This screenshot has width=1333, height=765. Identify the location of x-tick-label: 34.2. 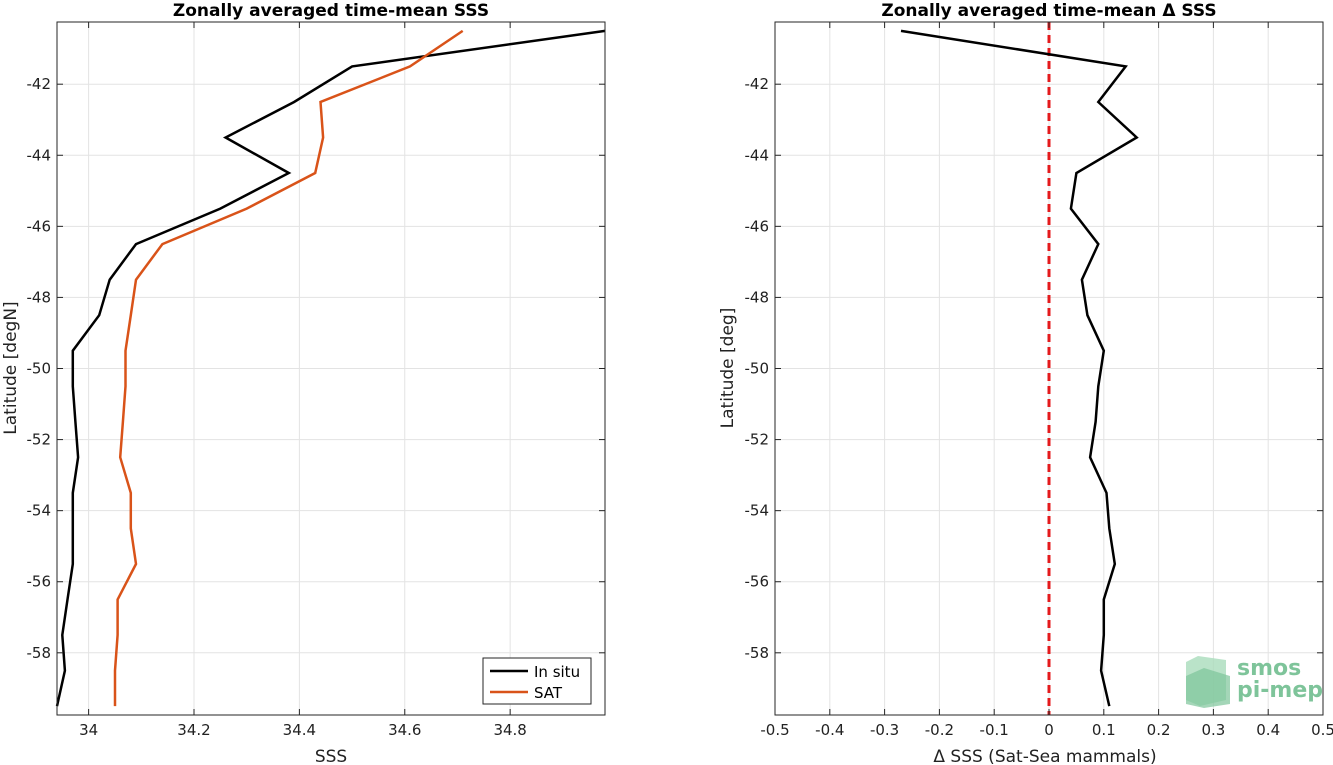
(193, 730).